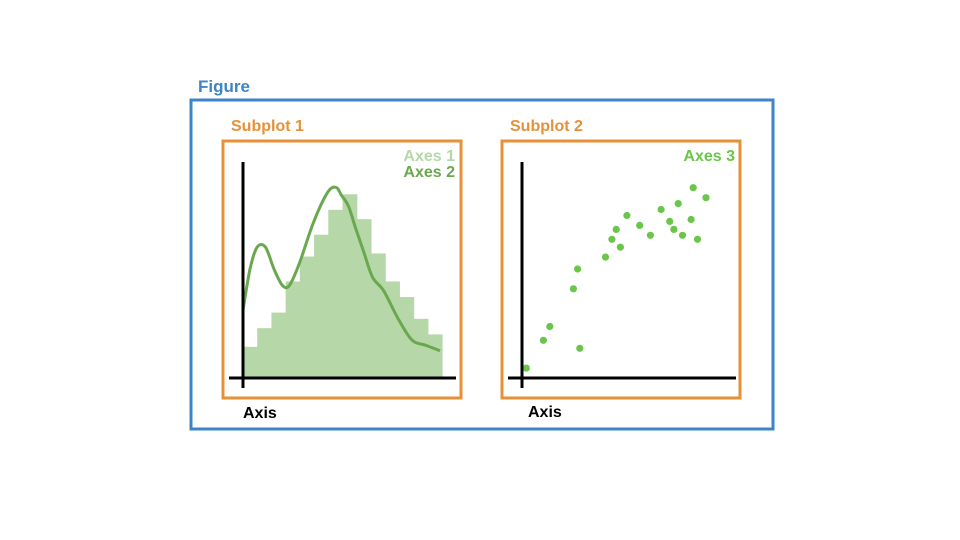  Describe the element at coordinates (545, 412) in the screenshot. I see `subplot-2-axis-label: Axis` at that location.